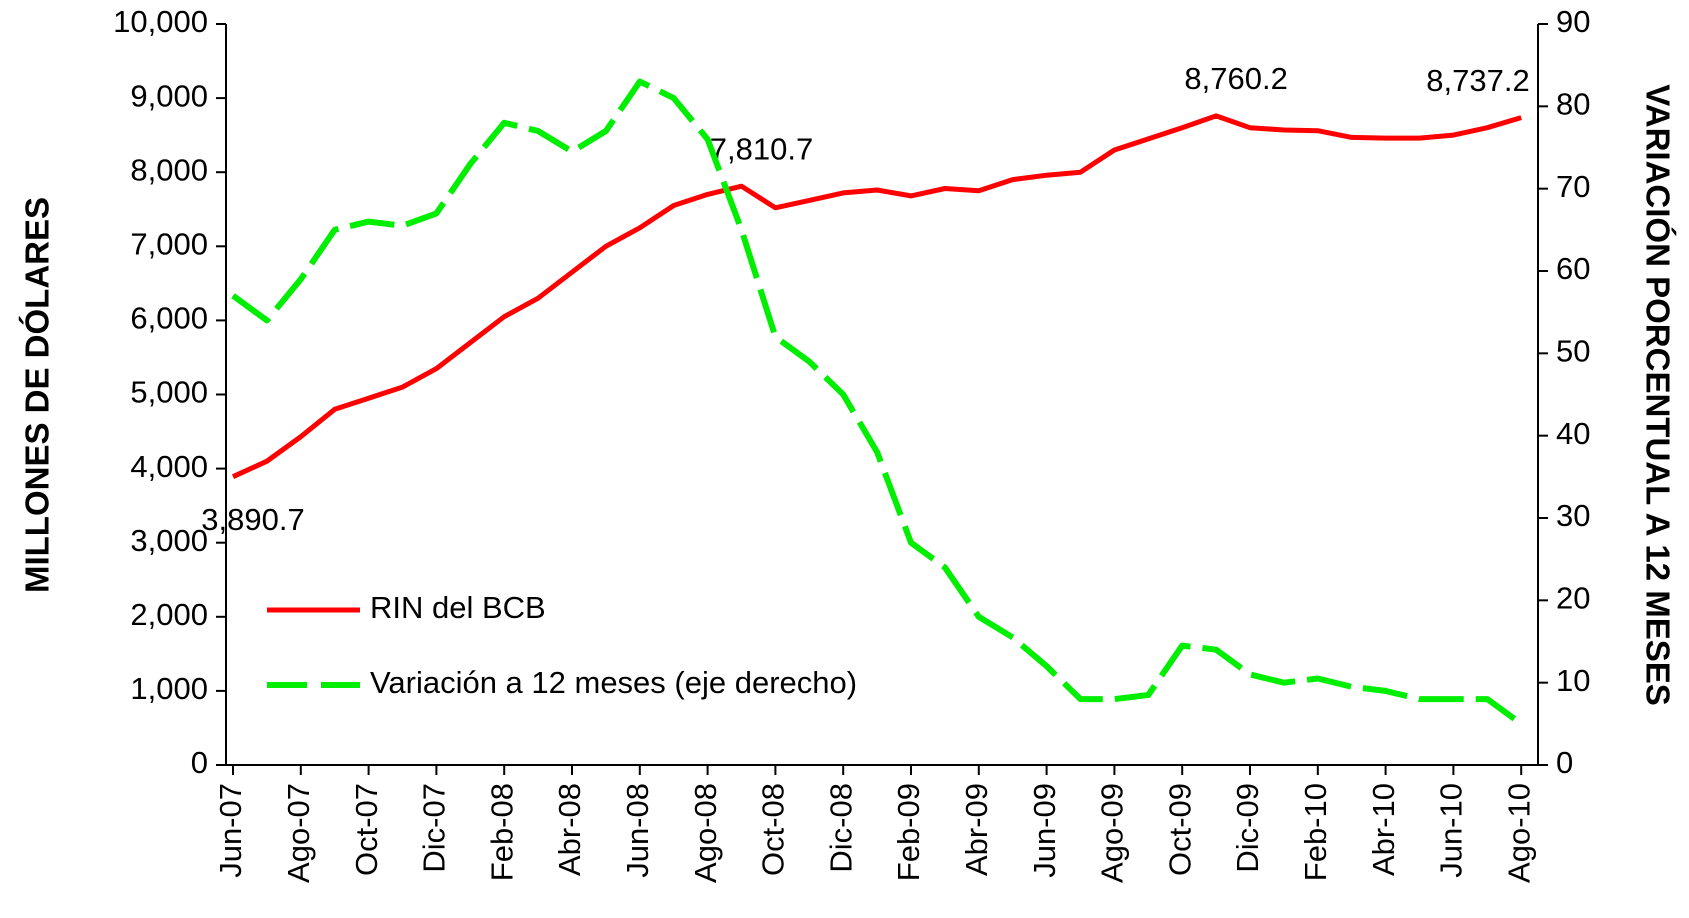 This screenshot has width=1689, height=918. Describe the element at coordinates (1383, 829) in the screenshot. I see `x-tick-label: Abr-10` at that location.